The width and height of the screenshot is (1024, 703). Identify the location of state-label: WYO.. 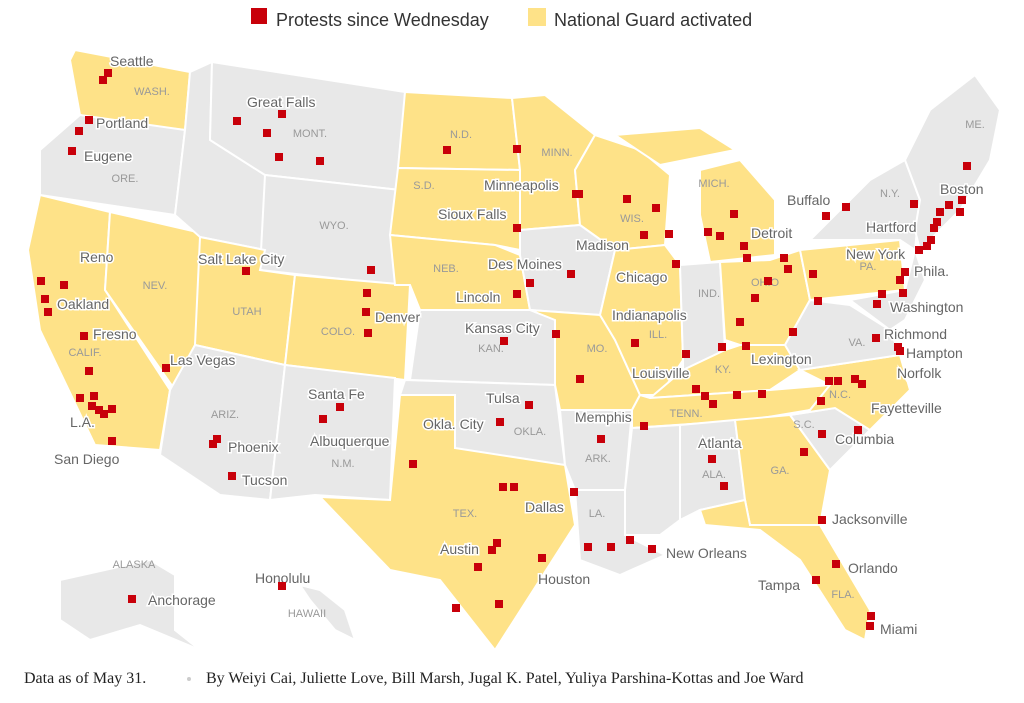
(333, 226).